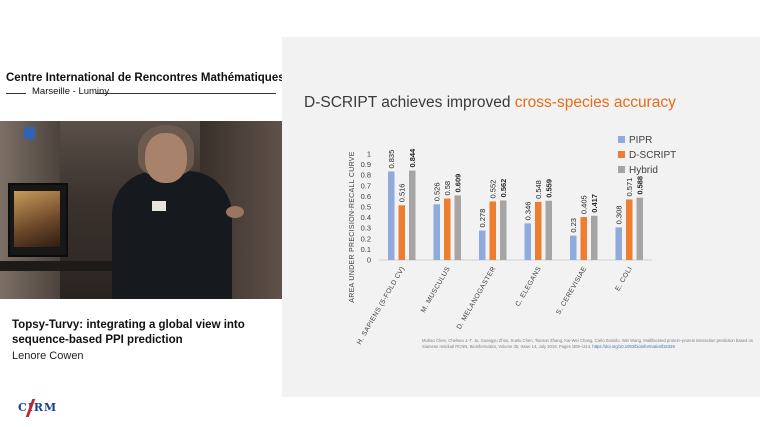 Image resolution: width=760 pixels, height=427 pixels. I want to click on legend-label: PIPR, so click(640, 140).